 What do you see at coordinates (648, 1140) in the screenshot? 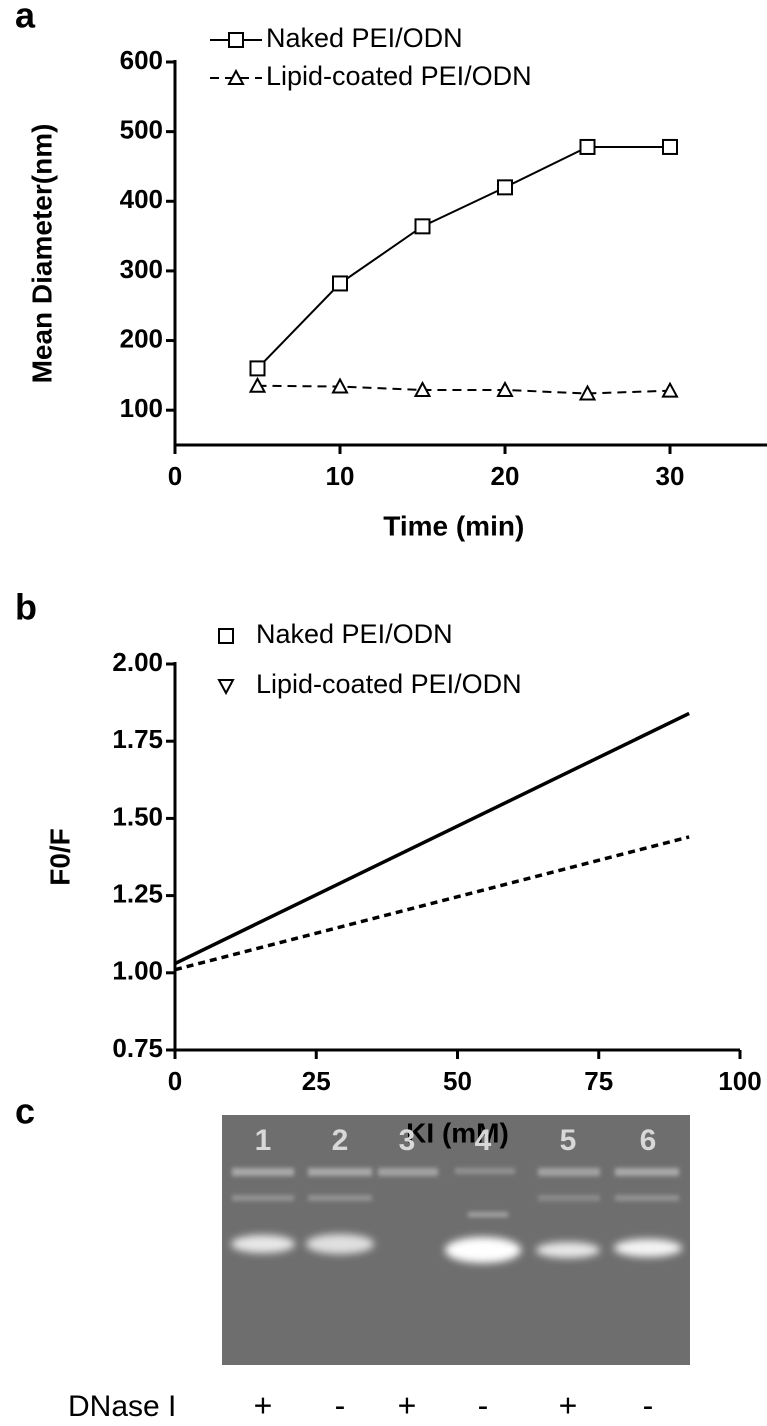
I see `lane-number: 6` at bounding box center [648, 1140].